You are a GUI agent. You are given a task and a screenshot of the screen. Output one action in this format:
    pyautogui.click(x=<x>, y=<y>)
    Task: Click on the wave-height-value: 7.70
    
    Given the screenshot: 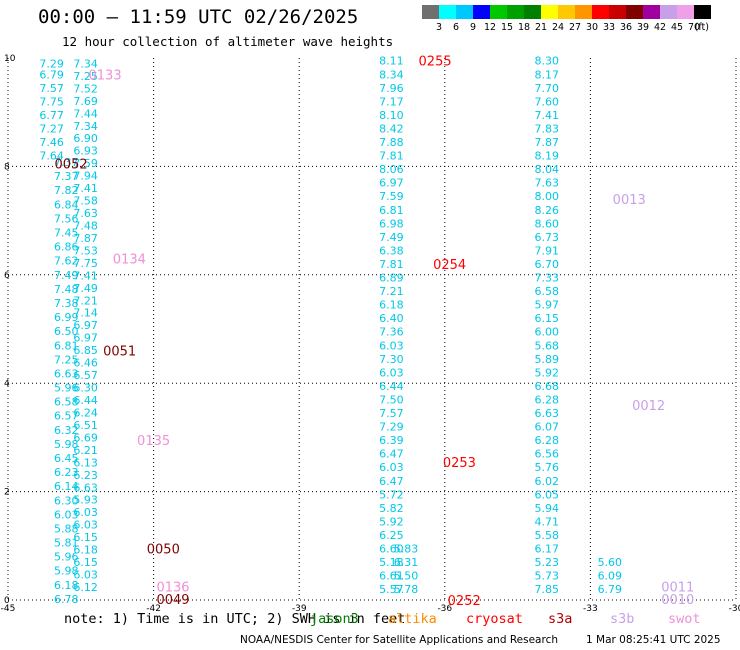 What is the action you would take?
    pyautogui.click(x=546, y=88)
    